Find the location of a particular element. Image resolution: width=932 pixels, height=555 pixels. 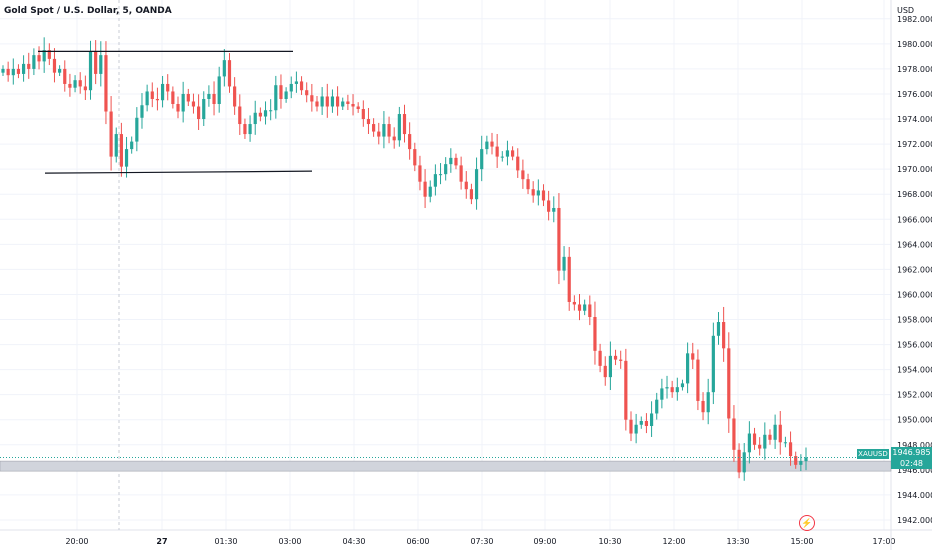

x-tick-label: 07:30 is located at coordinates (481, 541).